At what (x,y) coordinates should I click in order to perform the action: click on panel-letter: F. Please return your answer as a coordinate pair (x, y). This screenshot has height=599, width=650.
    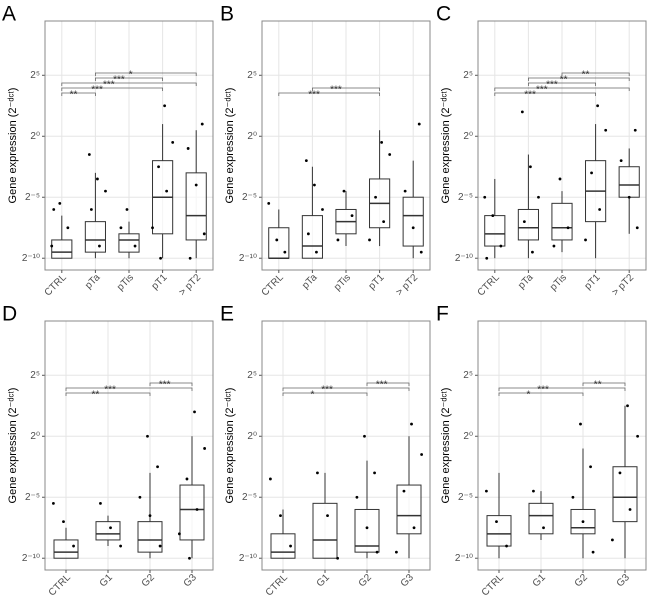
    Looking at the image, I should click on (442, 314).